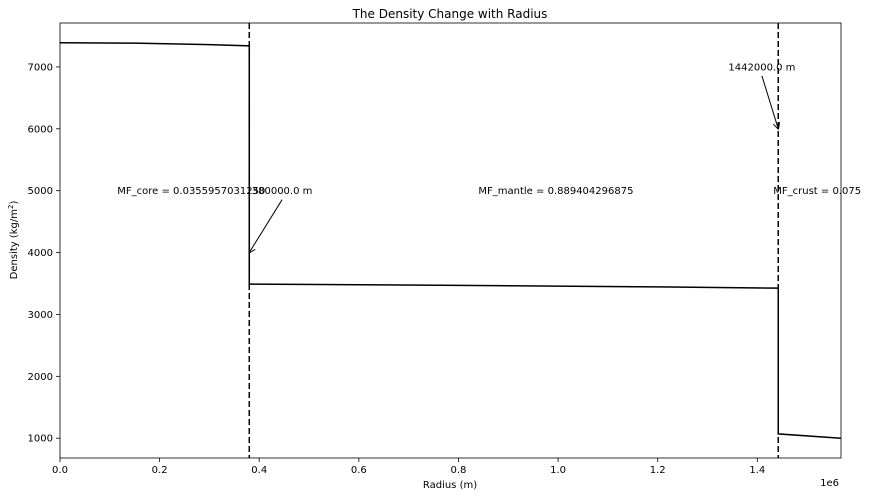 The width and height of the screenshot is (870, 496). I want to click on annotation-label: 380000.0 m, so click(282, 191).